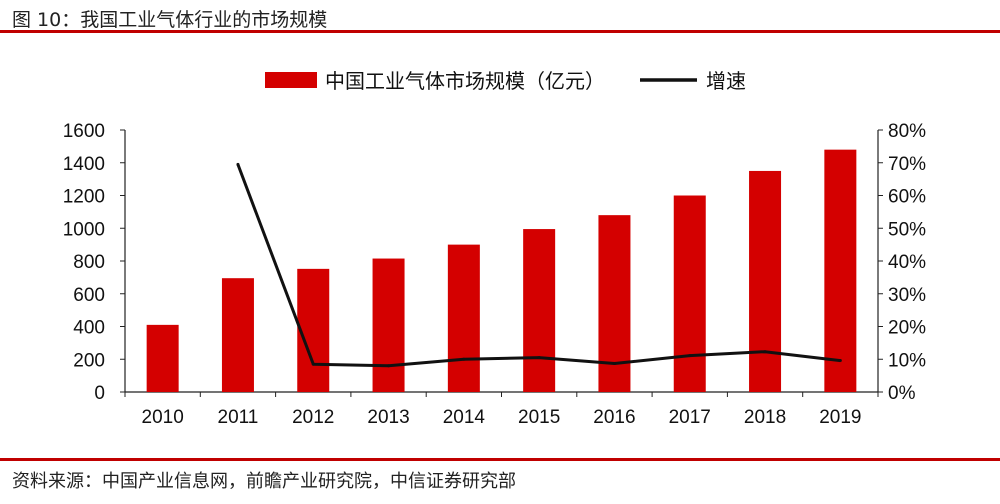  I want to click on bar-2015, so click(539, 310).